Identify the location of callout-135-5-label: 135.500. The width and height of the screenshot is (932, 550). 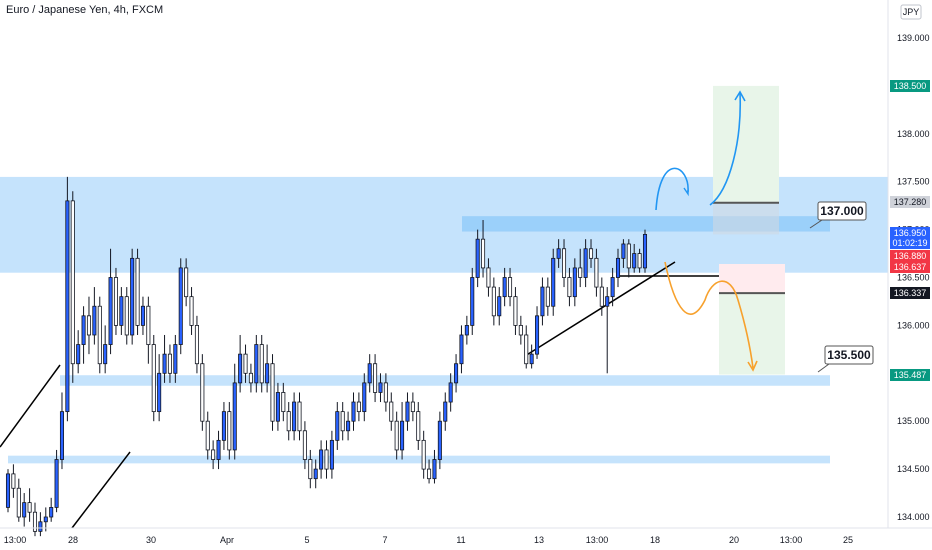
(849, 355).